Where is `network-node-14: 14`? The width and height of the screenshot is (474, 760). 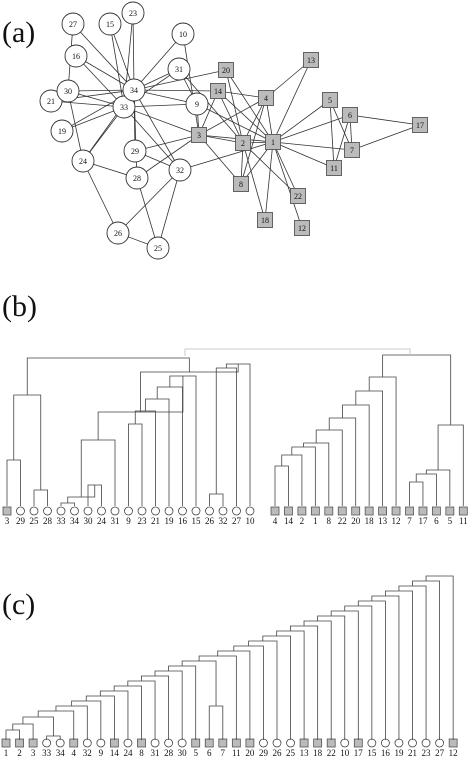
network-node-14: 14 is located at coordinates (218, 91).